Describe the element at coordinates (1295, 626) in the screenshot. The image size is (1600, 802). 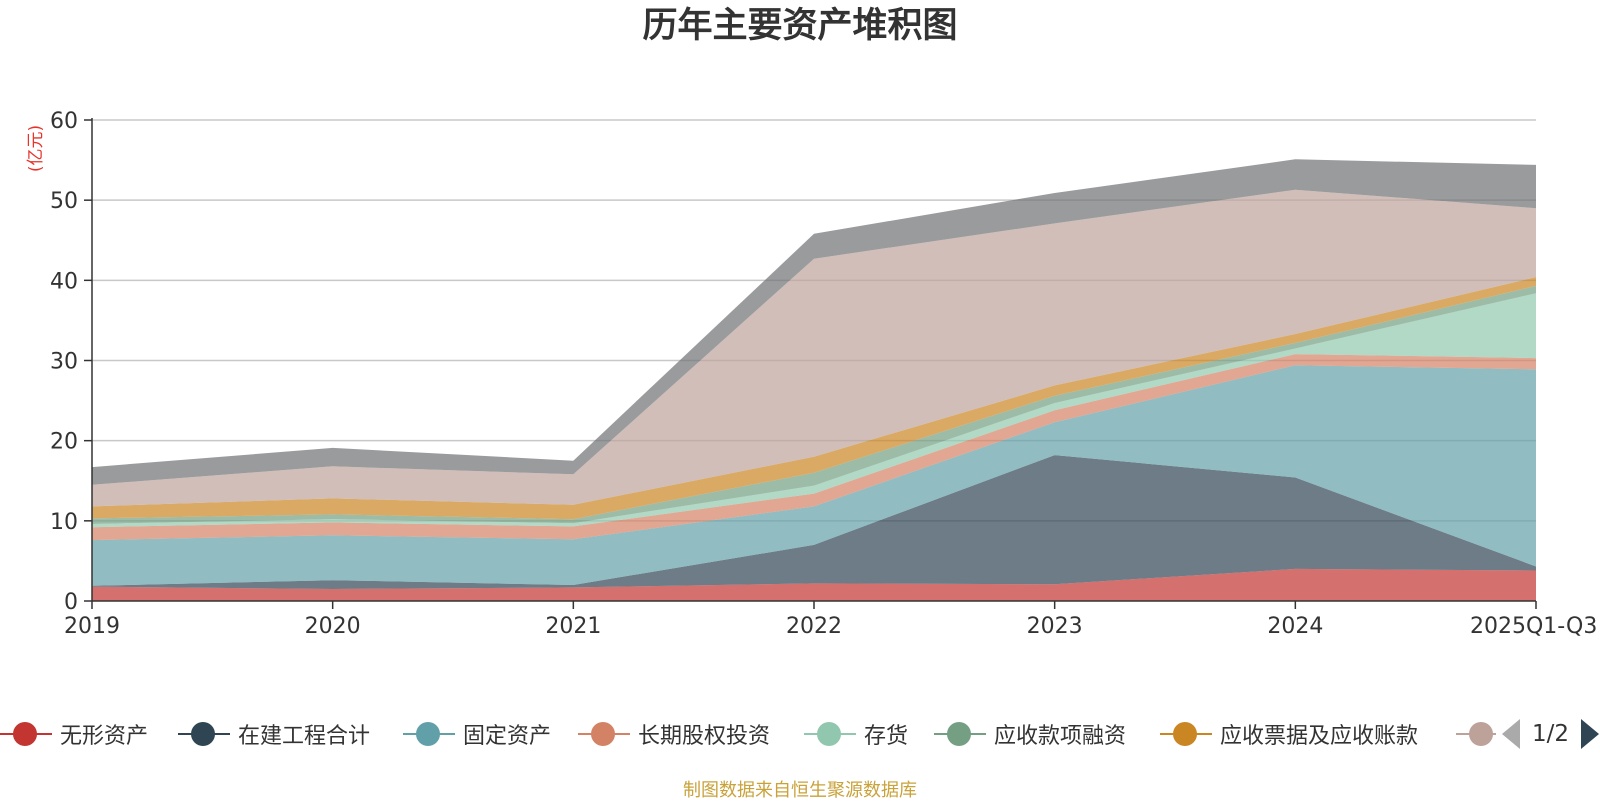
I see `x-tick-label-5: 2024` at that location.